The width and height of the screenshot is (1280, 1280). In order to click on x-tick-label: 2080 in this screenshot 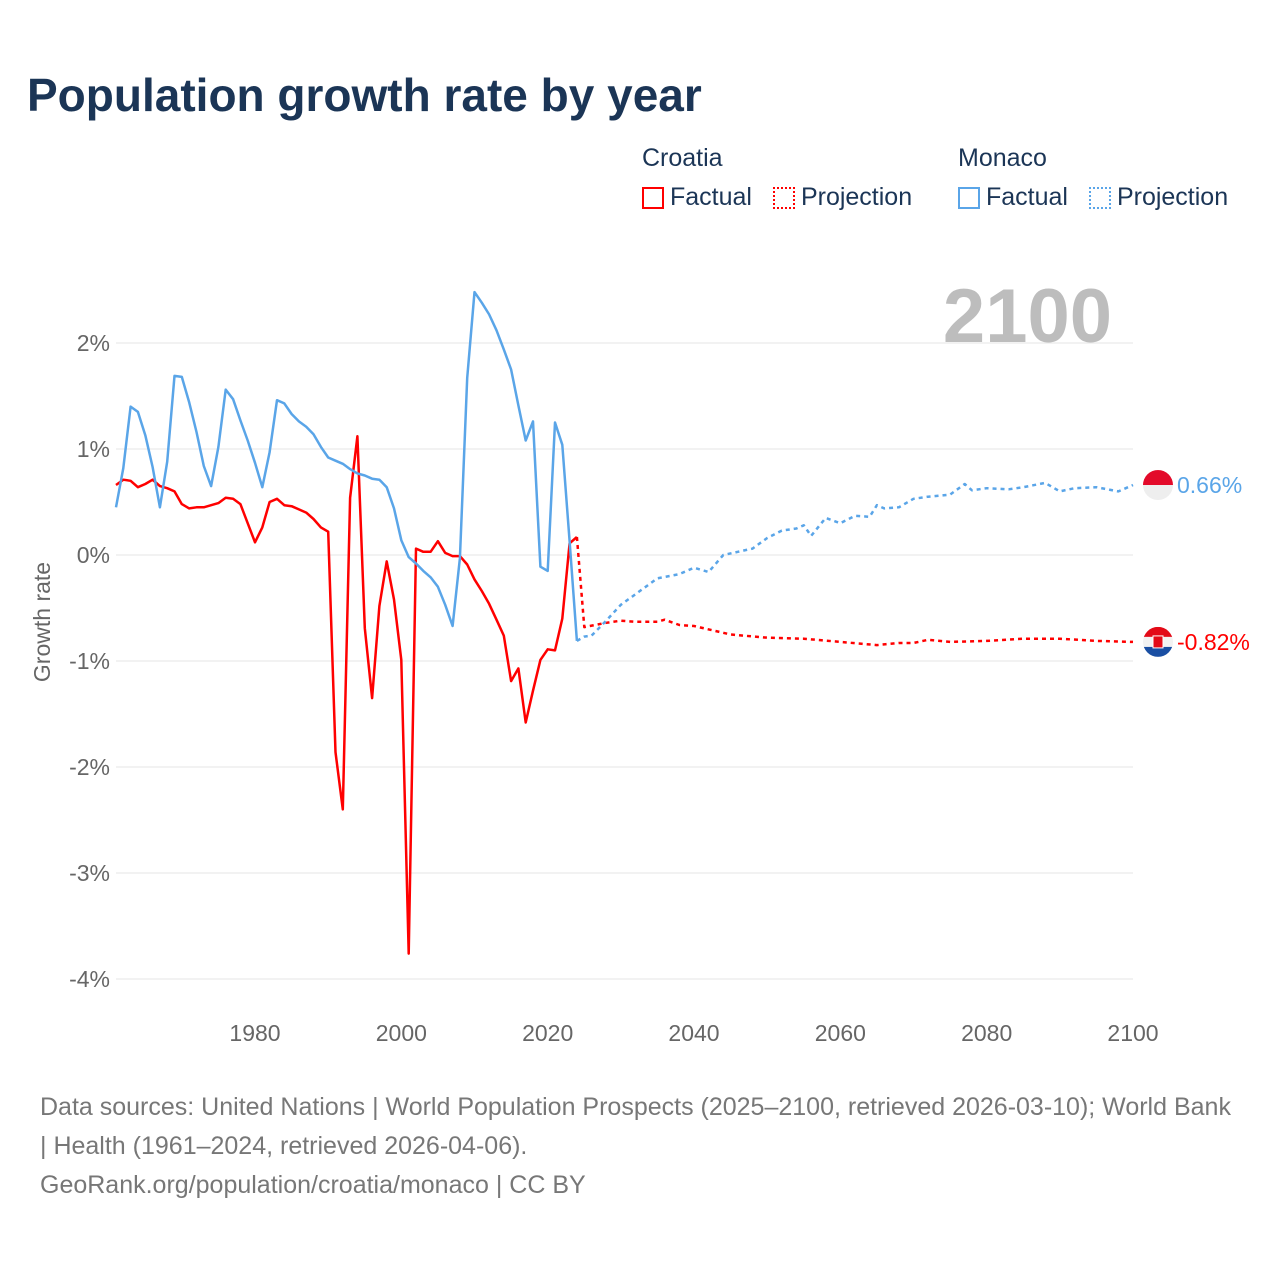, I will do `click(986, 1033)`.